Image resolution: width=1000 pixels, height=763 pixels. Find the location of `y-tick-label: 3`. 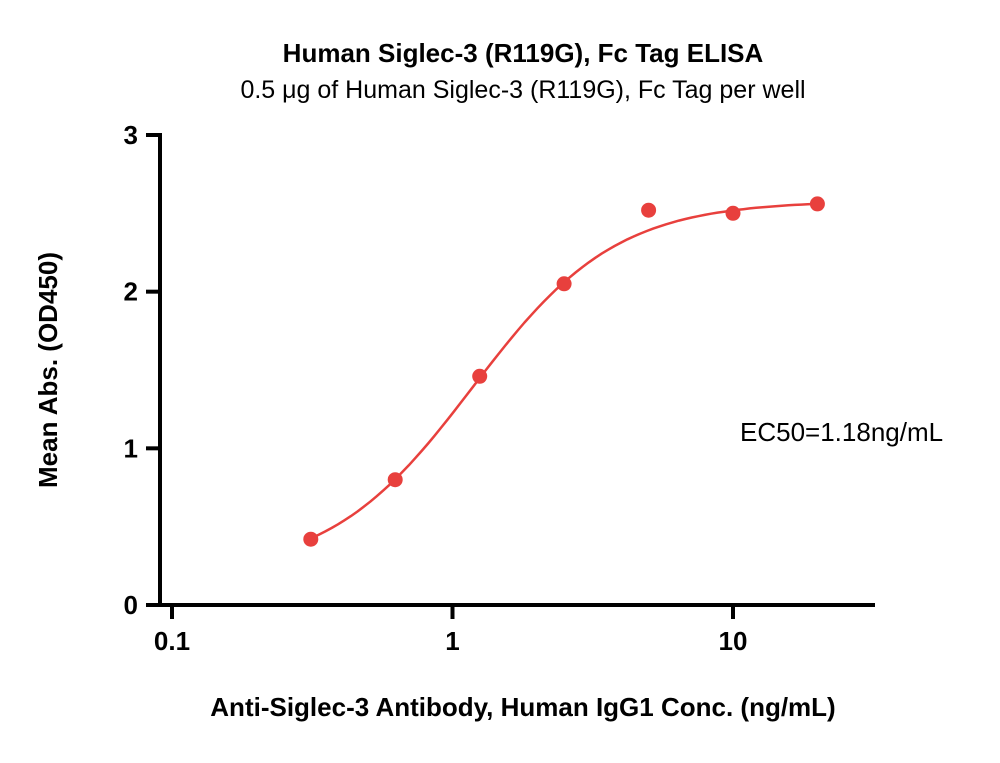

y-tick-label: 3 is located at coordinates (131, 135).